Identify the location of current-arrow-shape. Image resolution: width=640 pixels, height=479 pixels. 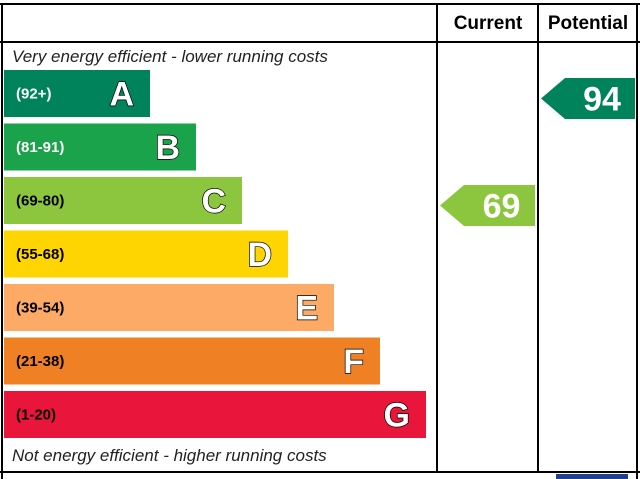
(487, 205).